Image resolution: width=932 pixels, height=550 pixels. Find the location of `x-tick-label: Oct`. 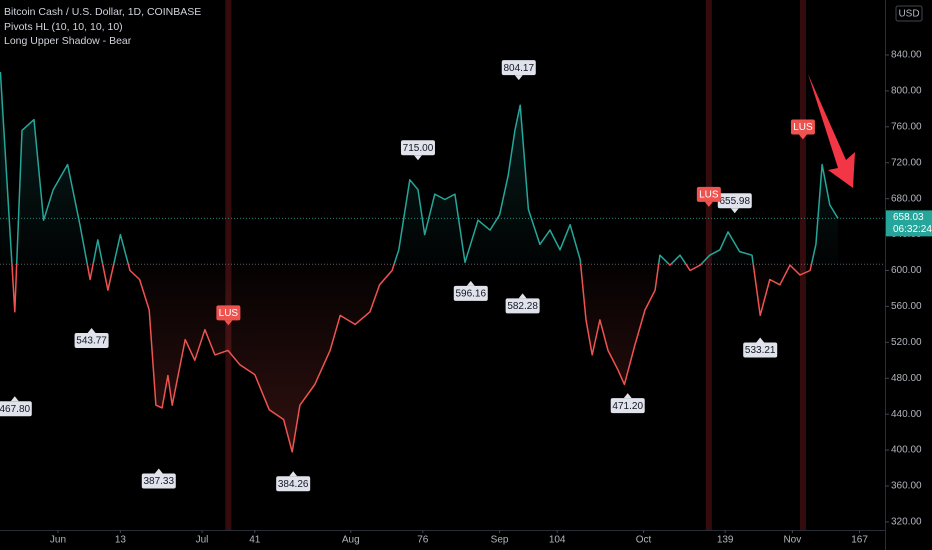

x-tick-label: Oct is located at coordinates (644, 540).